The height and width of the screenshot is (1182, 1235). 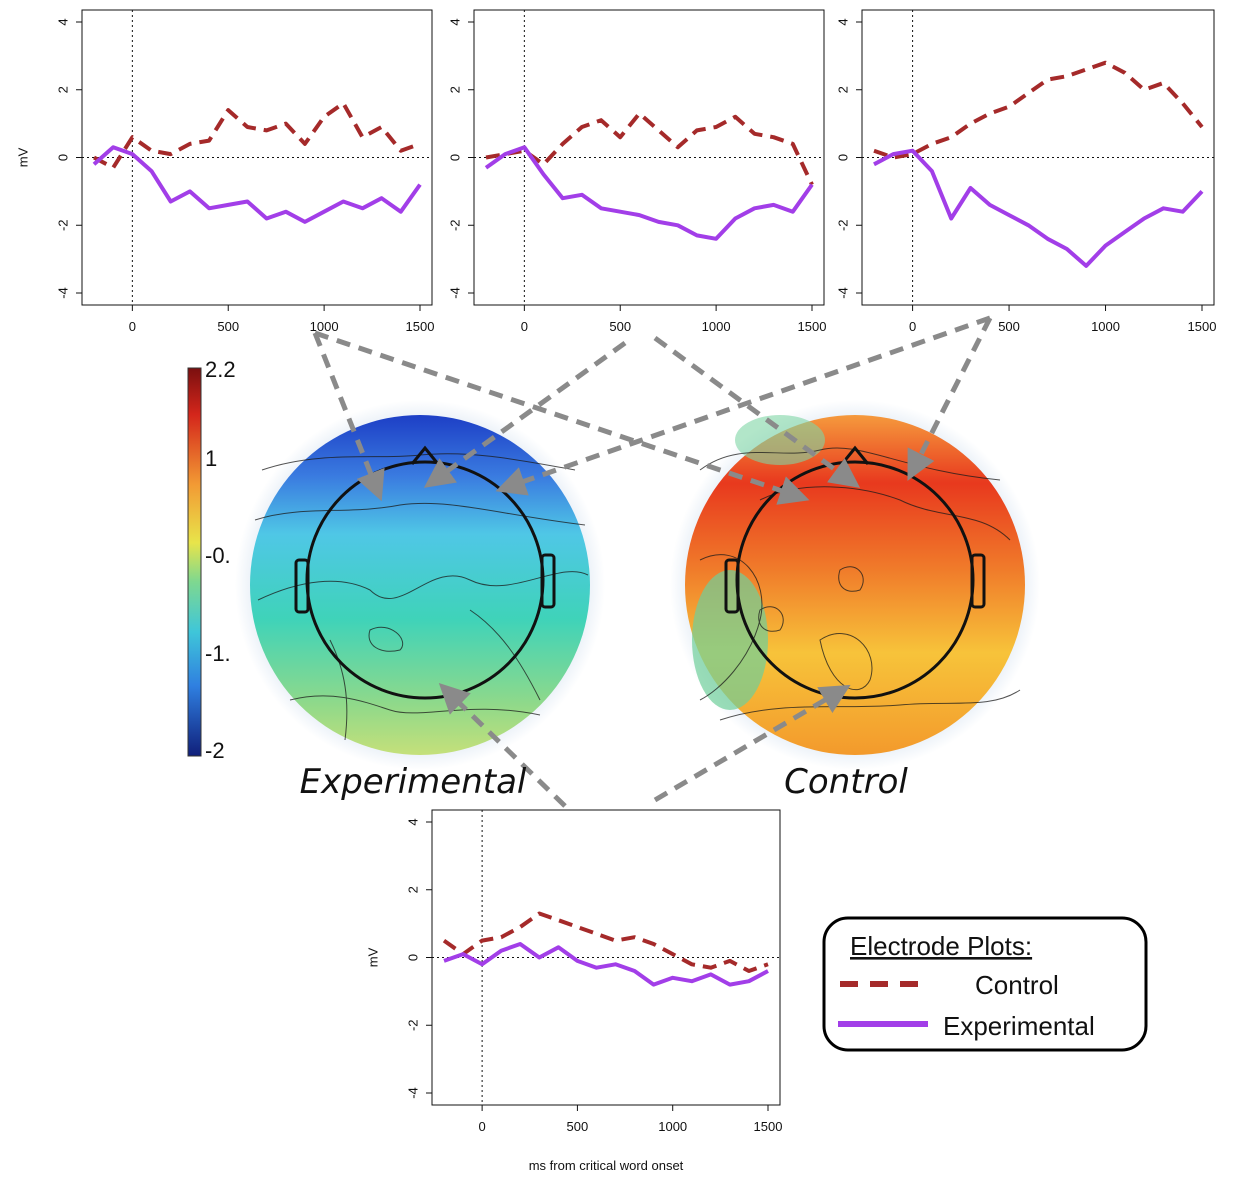 I want to click on scalp-topography, so click(x=420, y=585).